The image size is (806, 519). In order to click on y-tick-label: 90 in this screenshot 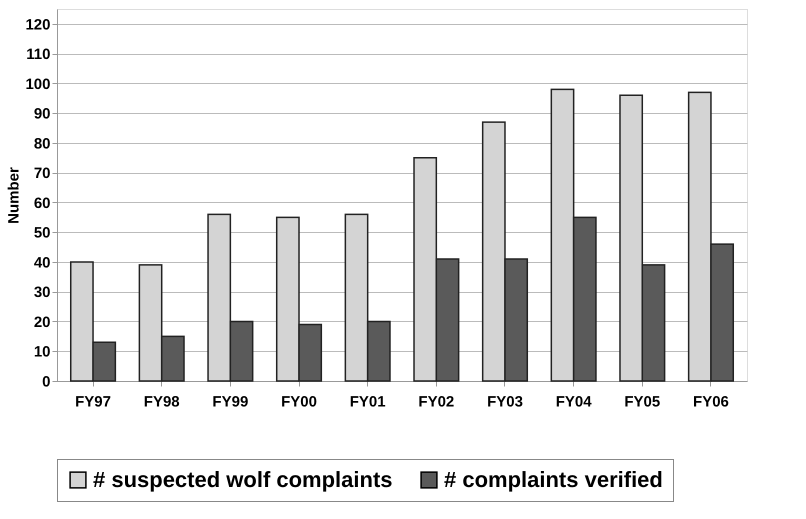, I will do `click(42, 114)`.